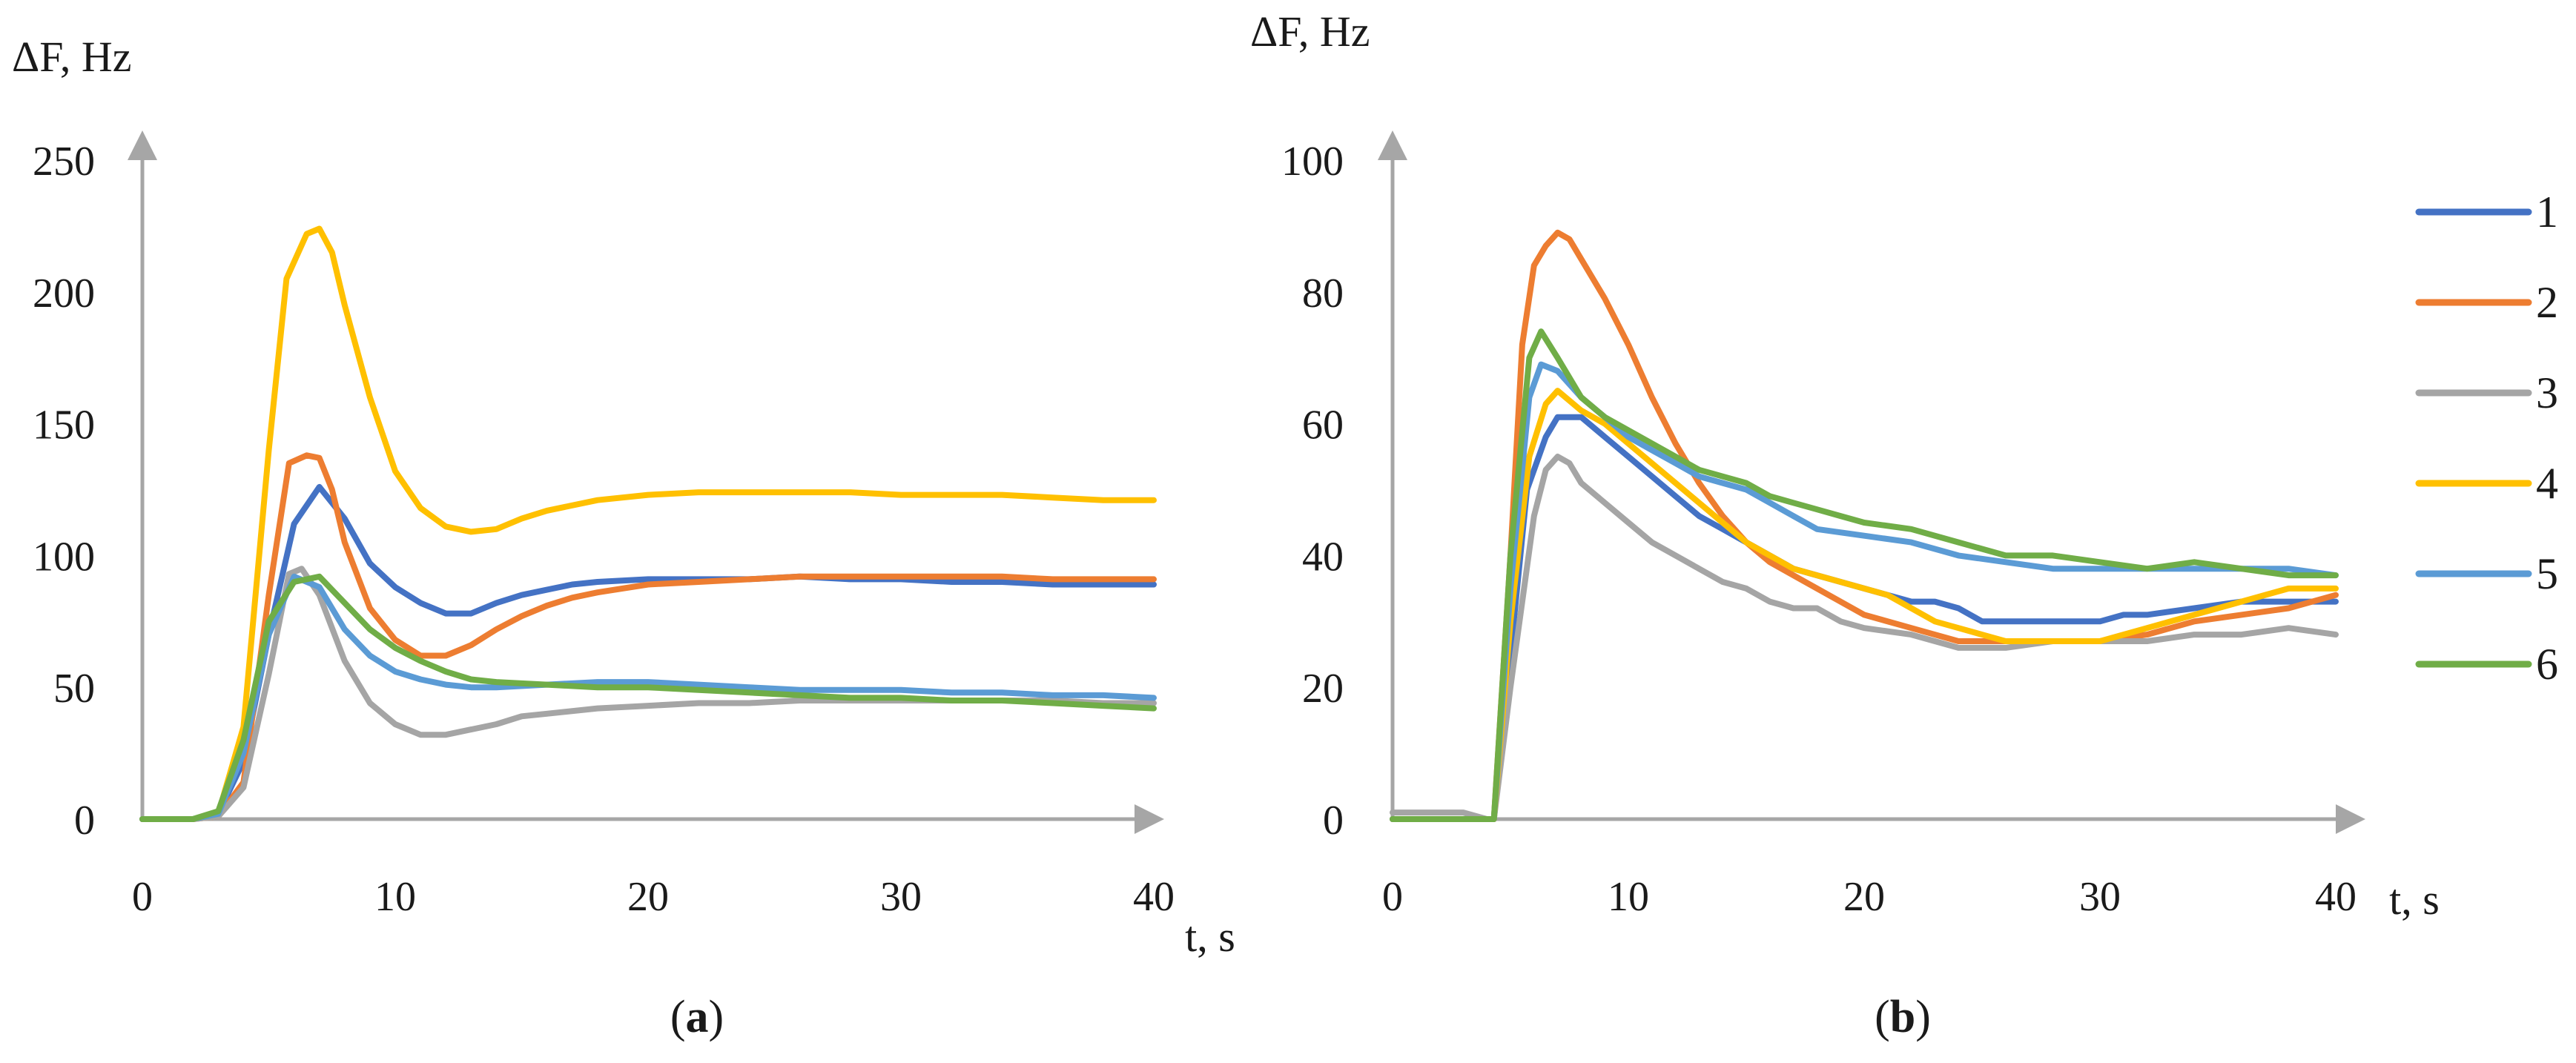 Image resolution: width=2576 pixels, height=1063 pixels. I want to click on panel-caption: (b), so click(1903, 1017).